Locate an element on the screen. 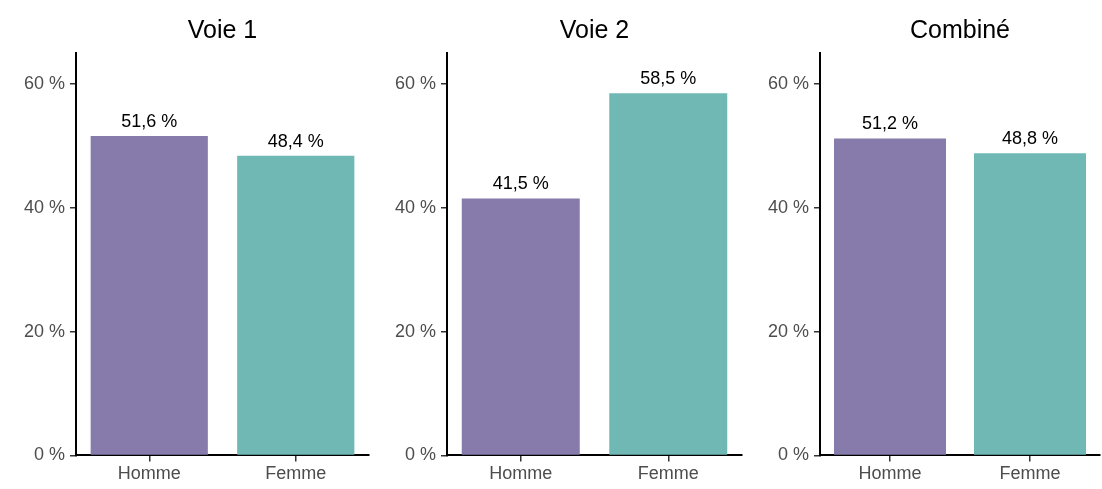 The height and width of the screenshot is (489, 1102). data-label: 48,4 % is located at coordinates (295, 140).